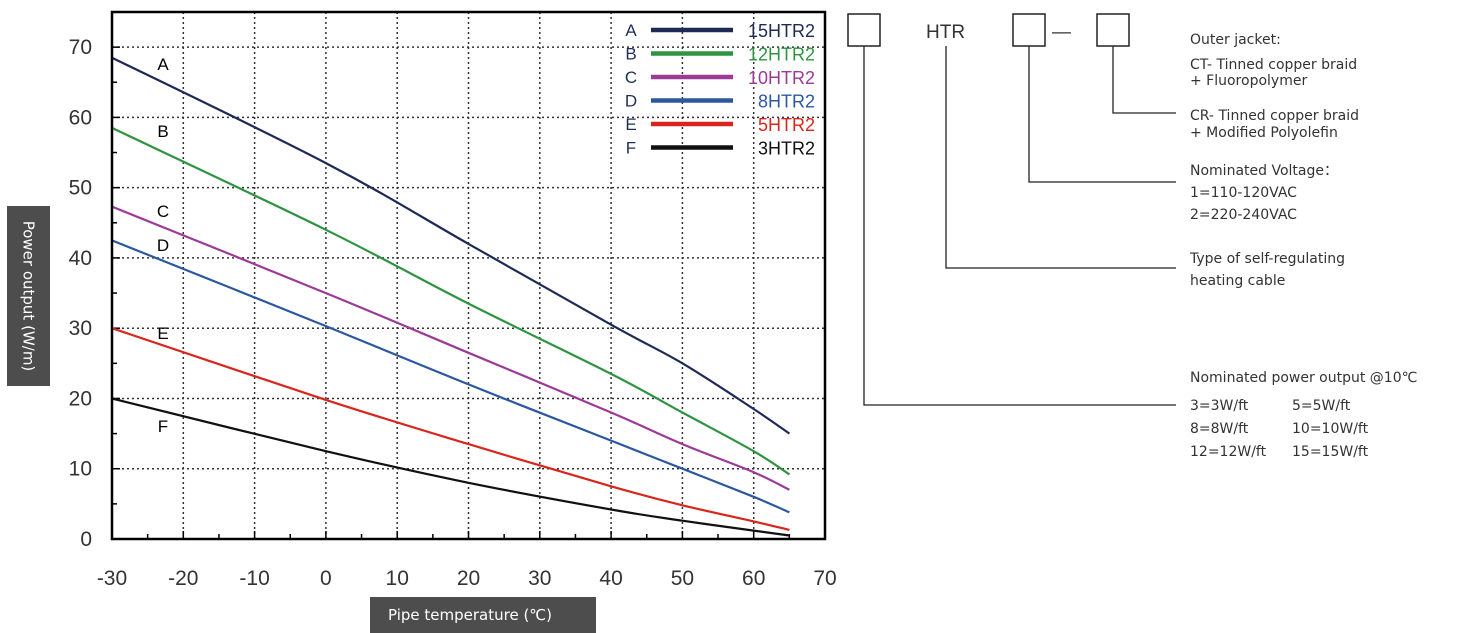 This screenshot has width=1477, height=633. I want to click on voltage-code-box, so click(1029, 30).